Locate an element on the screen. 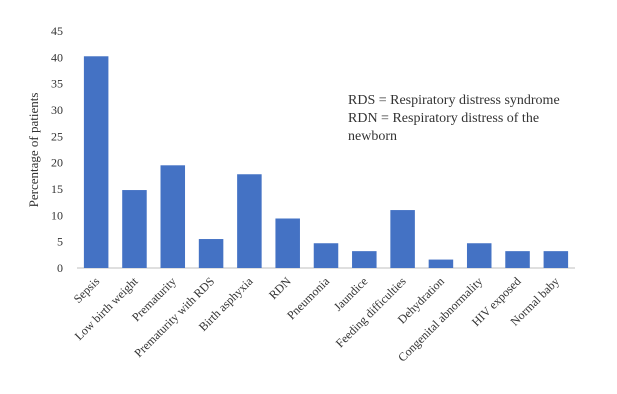 The height and width of the screenshot is (394, 617). y-tick-label: 15 is located at coordinates (57, 189).